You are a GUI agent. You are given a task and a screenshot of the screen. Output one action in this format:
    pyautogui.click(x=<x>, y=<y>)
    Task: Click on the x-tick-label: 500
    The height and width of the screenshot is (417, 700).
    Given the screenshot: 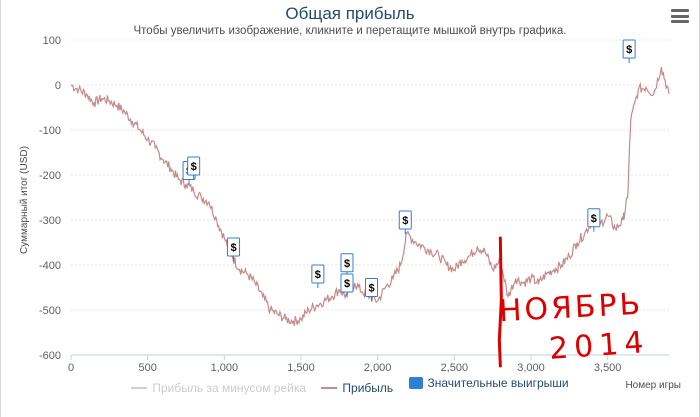 What is the action you would take?
    pyautogui.click(x=147, y=368)
    